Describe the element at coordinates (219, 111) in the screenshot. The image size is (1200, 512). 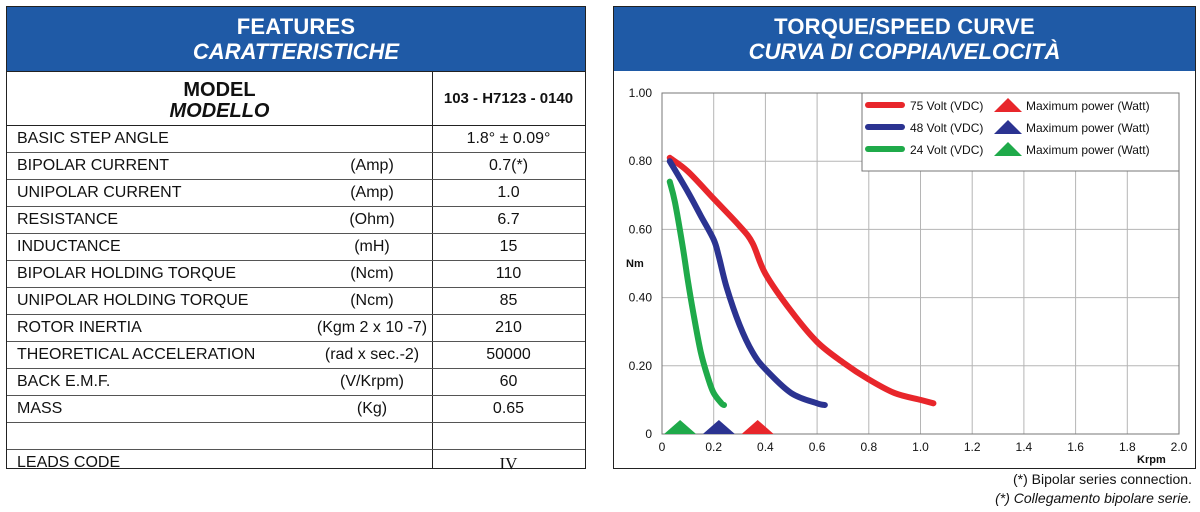
I see `model-label-it: MODELLO` at that location.